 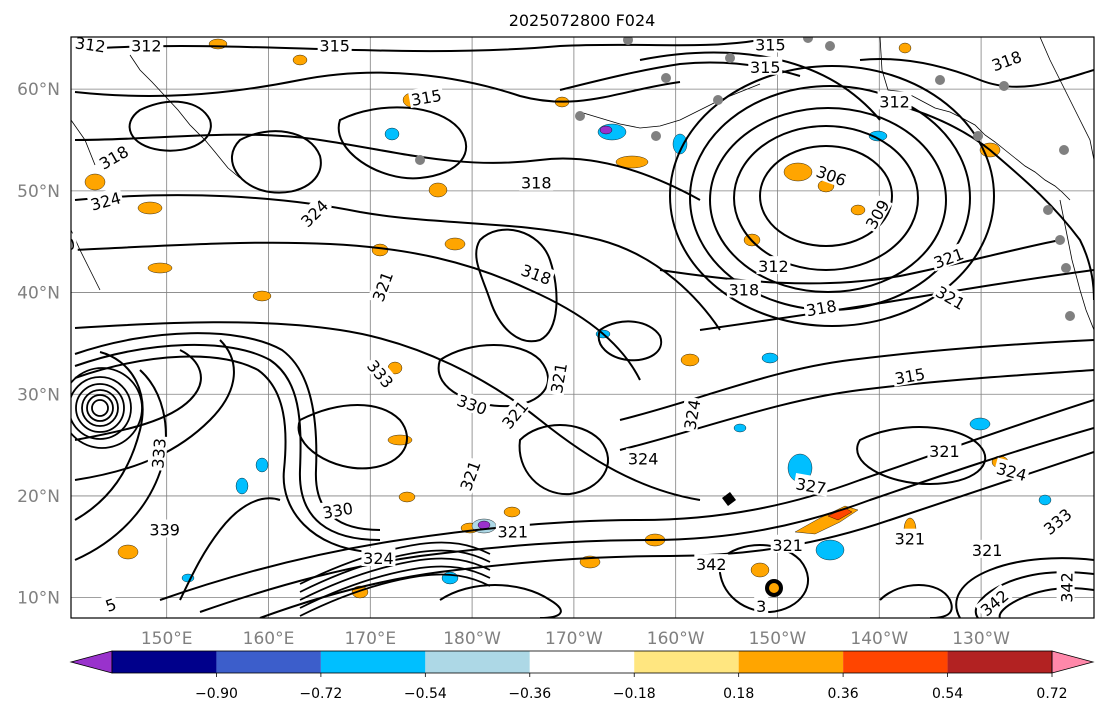 What do you see at coordinates (38, 294) in the screenshot?
I see `lat-tick-label: 40°N` at bounding box center [38, 294].